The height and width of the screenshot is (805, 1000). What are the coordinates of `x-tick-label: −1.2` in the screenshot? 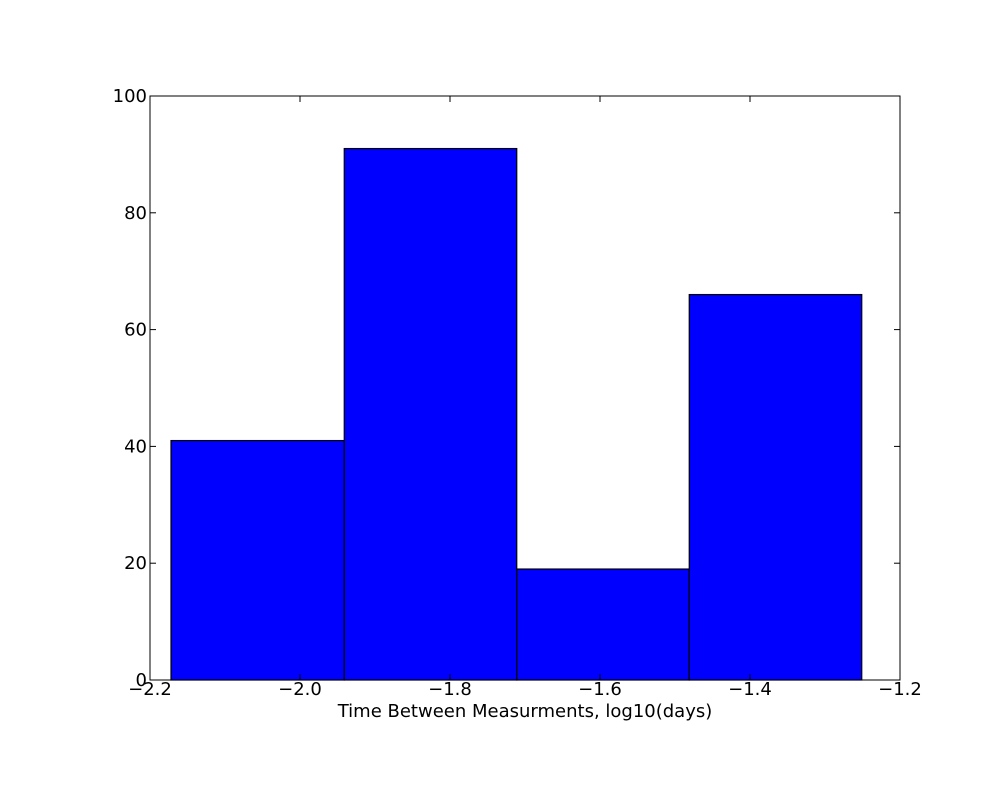 It's located at (900, 689).